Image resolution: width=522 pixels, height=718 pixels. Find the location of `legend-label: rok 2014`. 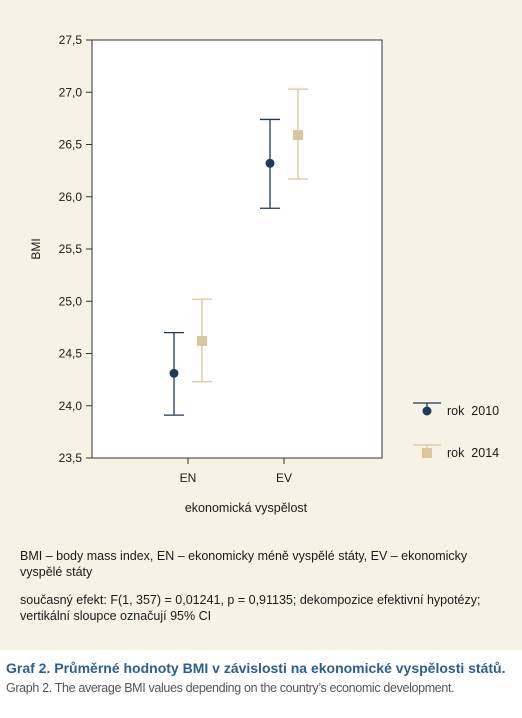

legend-label: rok 2014 is located at coordinates (473, 453).